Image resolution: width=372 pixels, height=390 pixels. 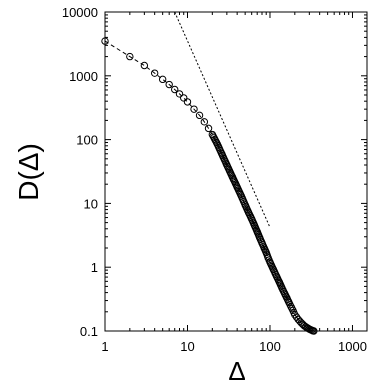 What do you see at coordinates (83, 76) in the screenshot?
I see `y-tick-label: 1000` at bounding box center [83, 76].